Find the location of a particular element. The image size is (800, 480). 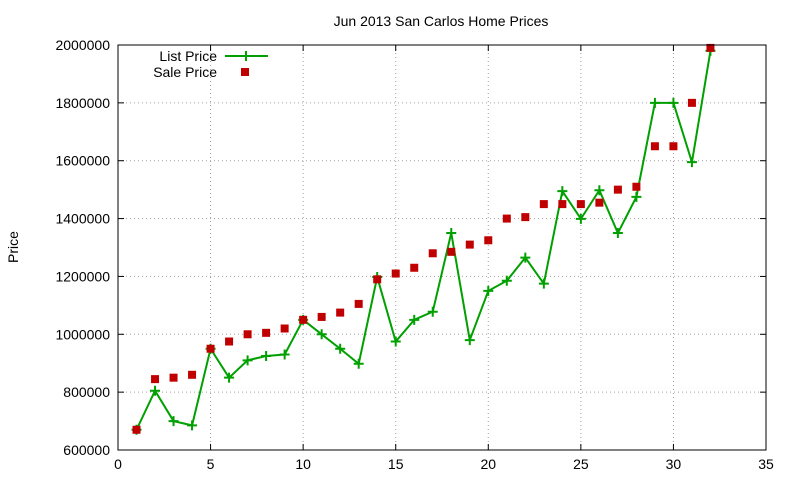

y-tick-label: 2000000 is located at coordinates (82, 45).